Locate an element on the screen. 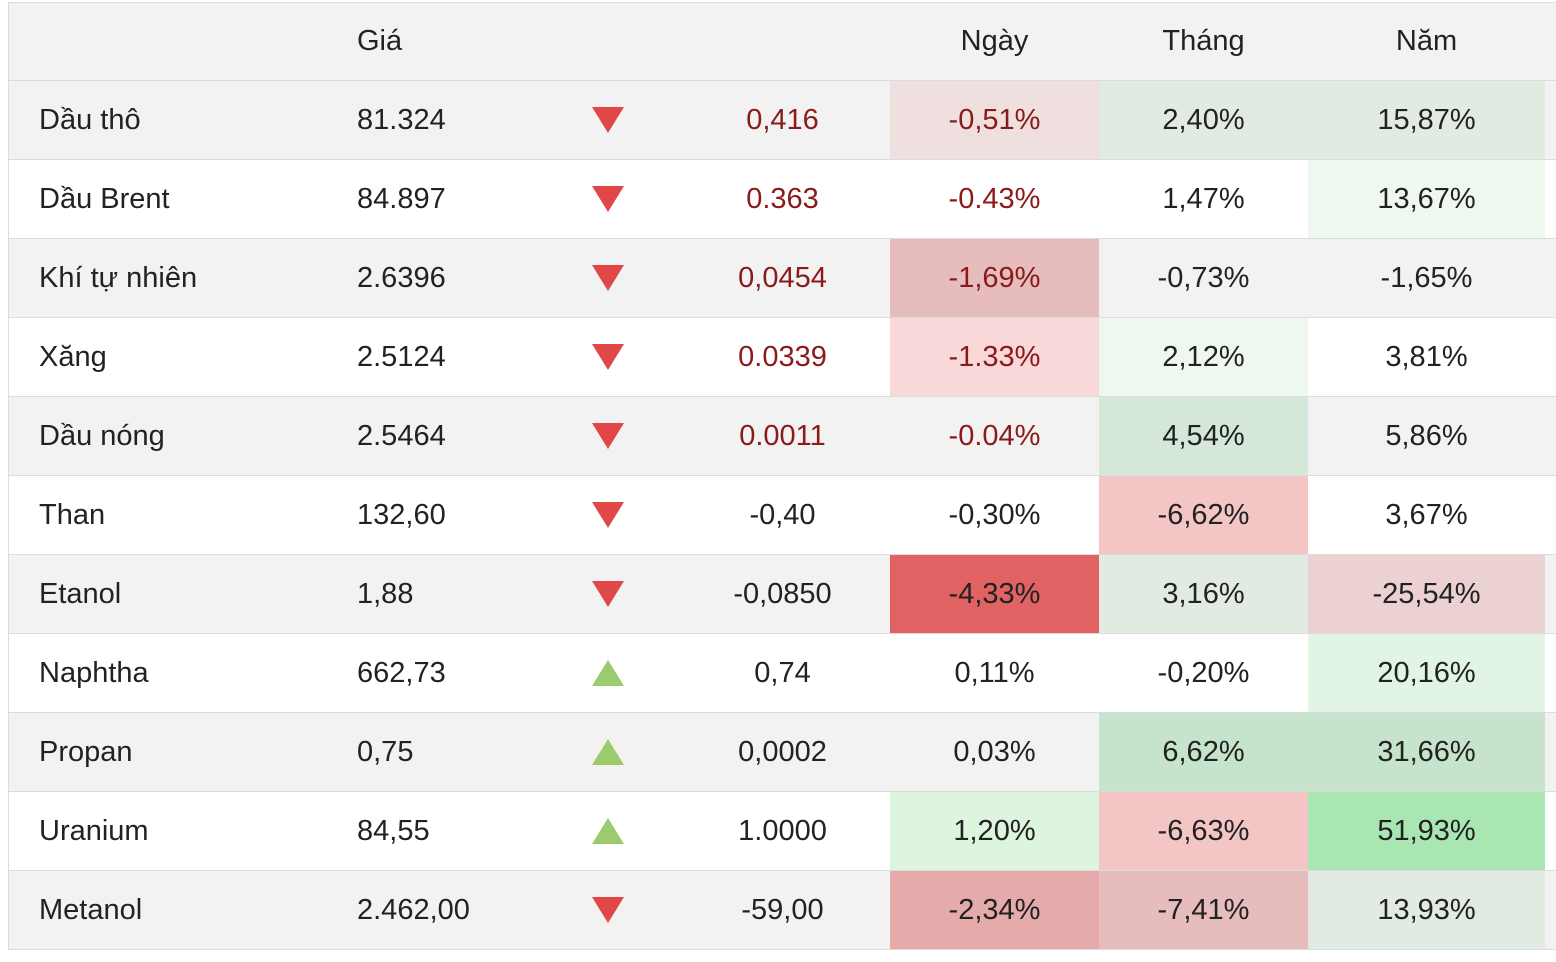  year-change: -25,54% is located at coordinates (1426, 594).